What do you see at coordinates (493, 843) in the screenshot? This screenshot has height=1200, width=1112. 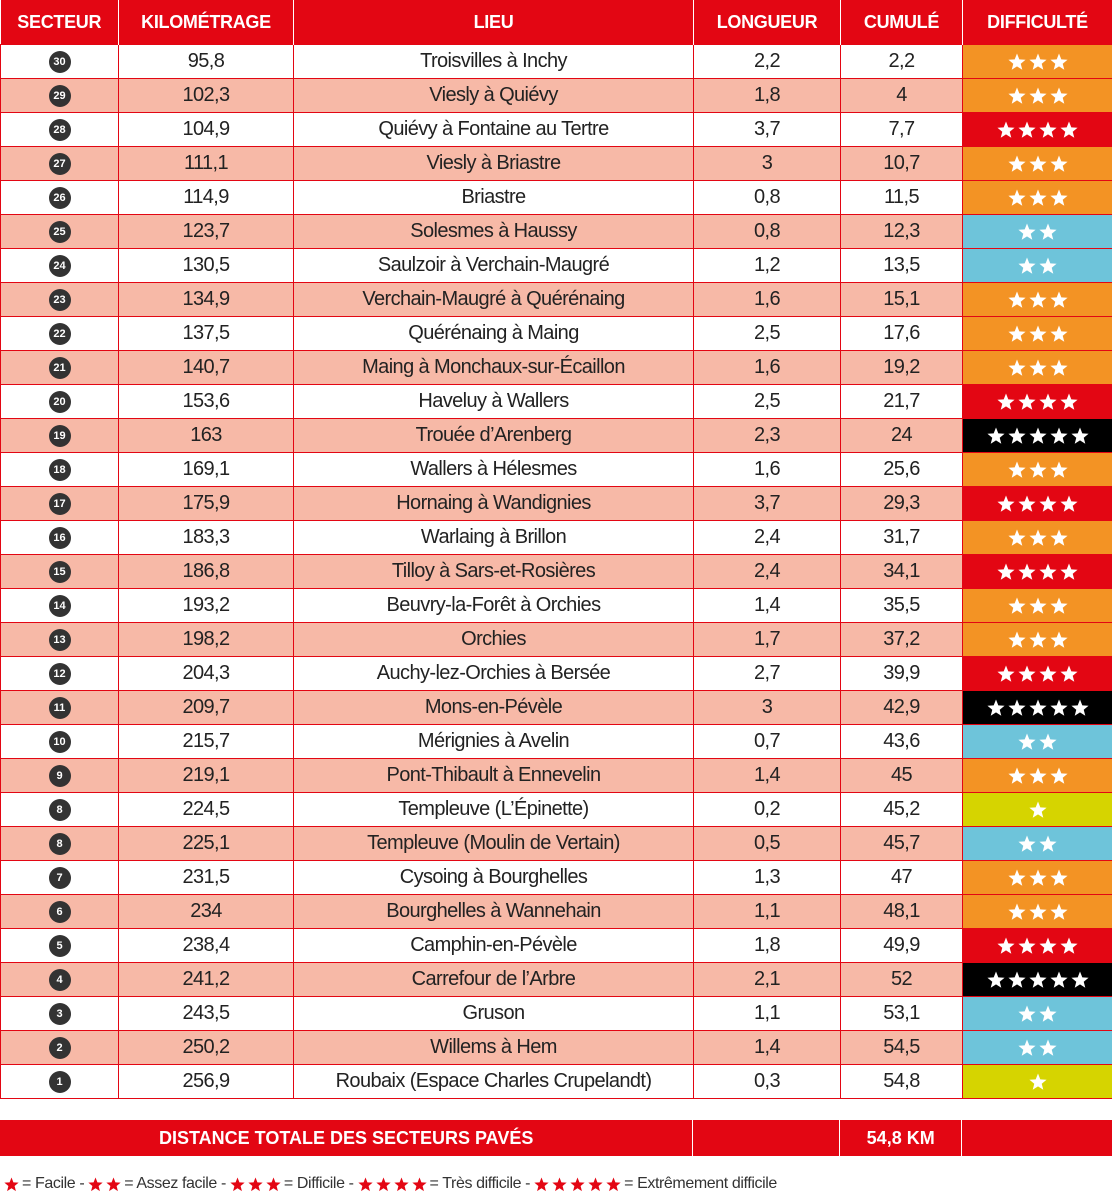 I see `place-cell: Templeuve (Moulin de Vertain)` at bounding box center [493, 843].